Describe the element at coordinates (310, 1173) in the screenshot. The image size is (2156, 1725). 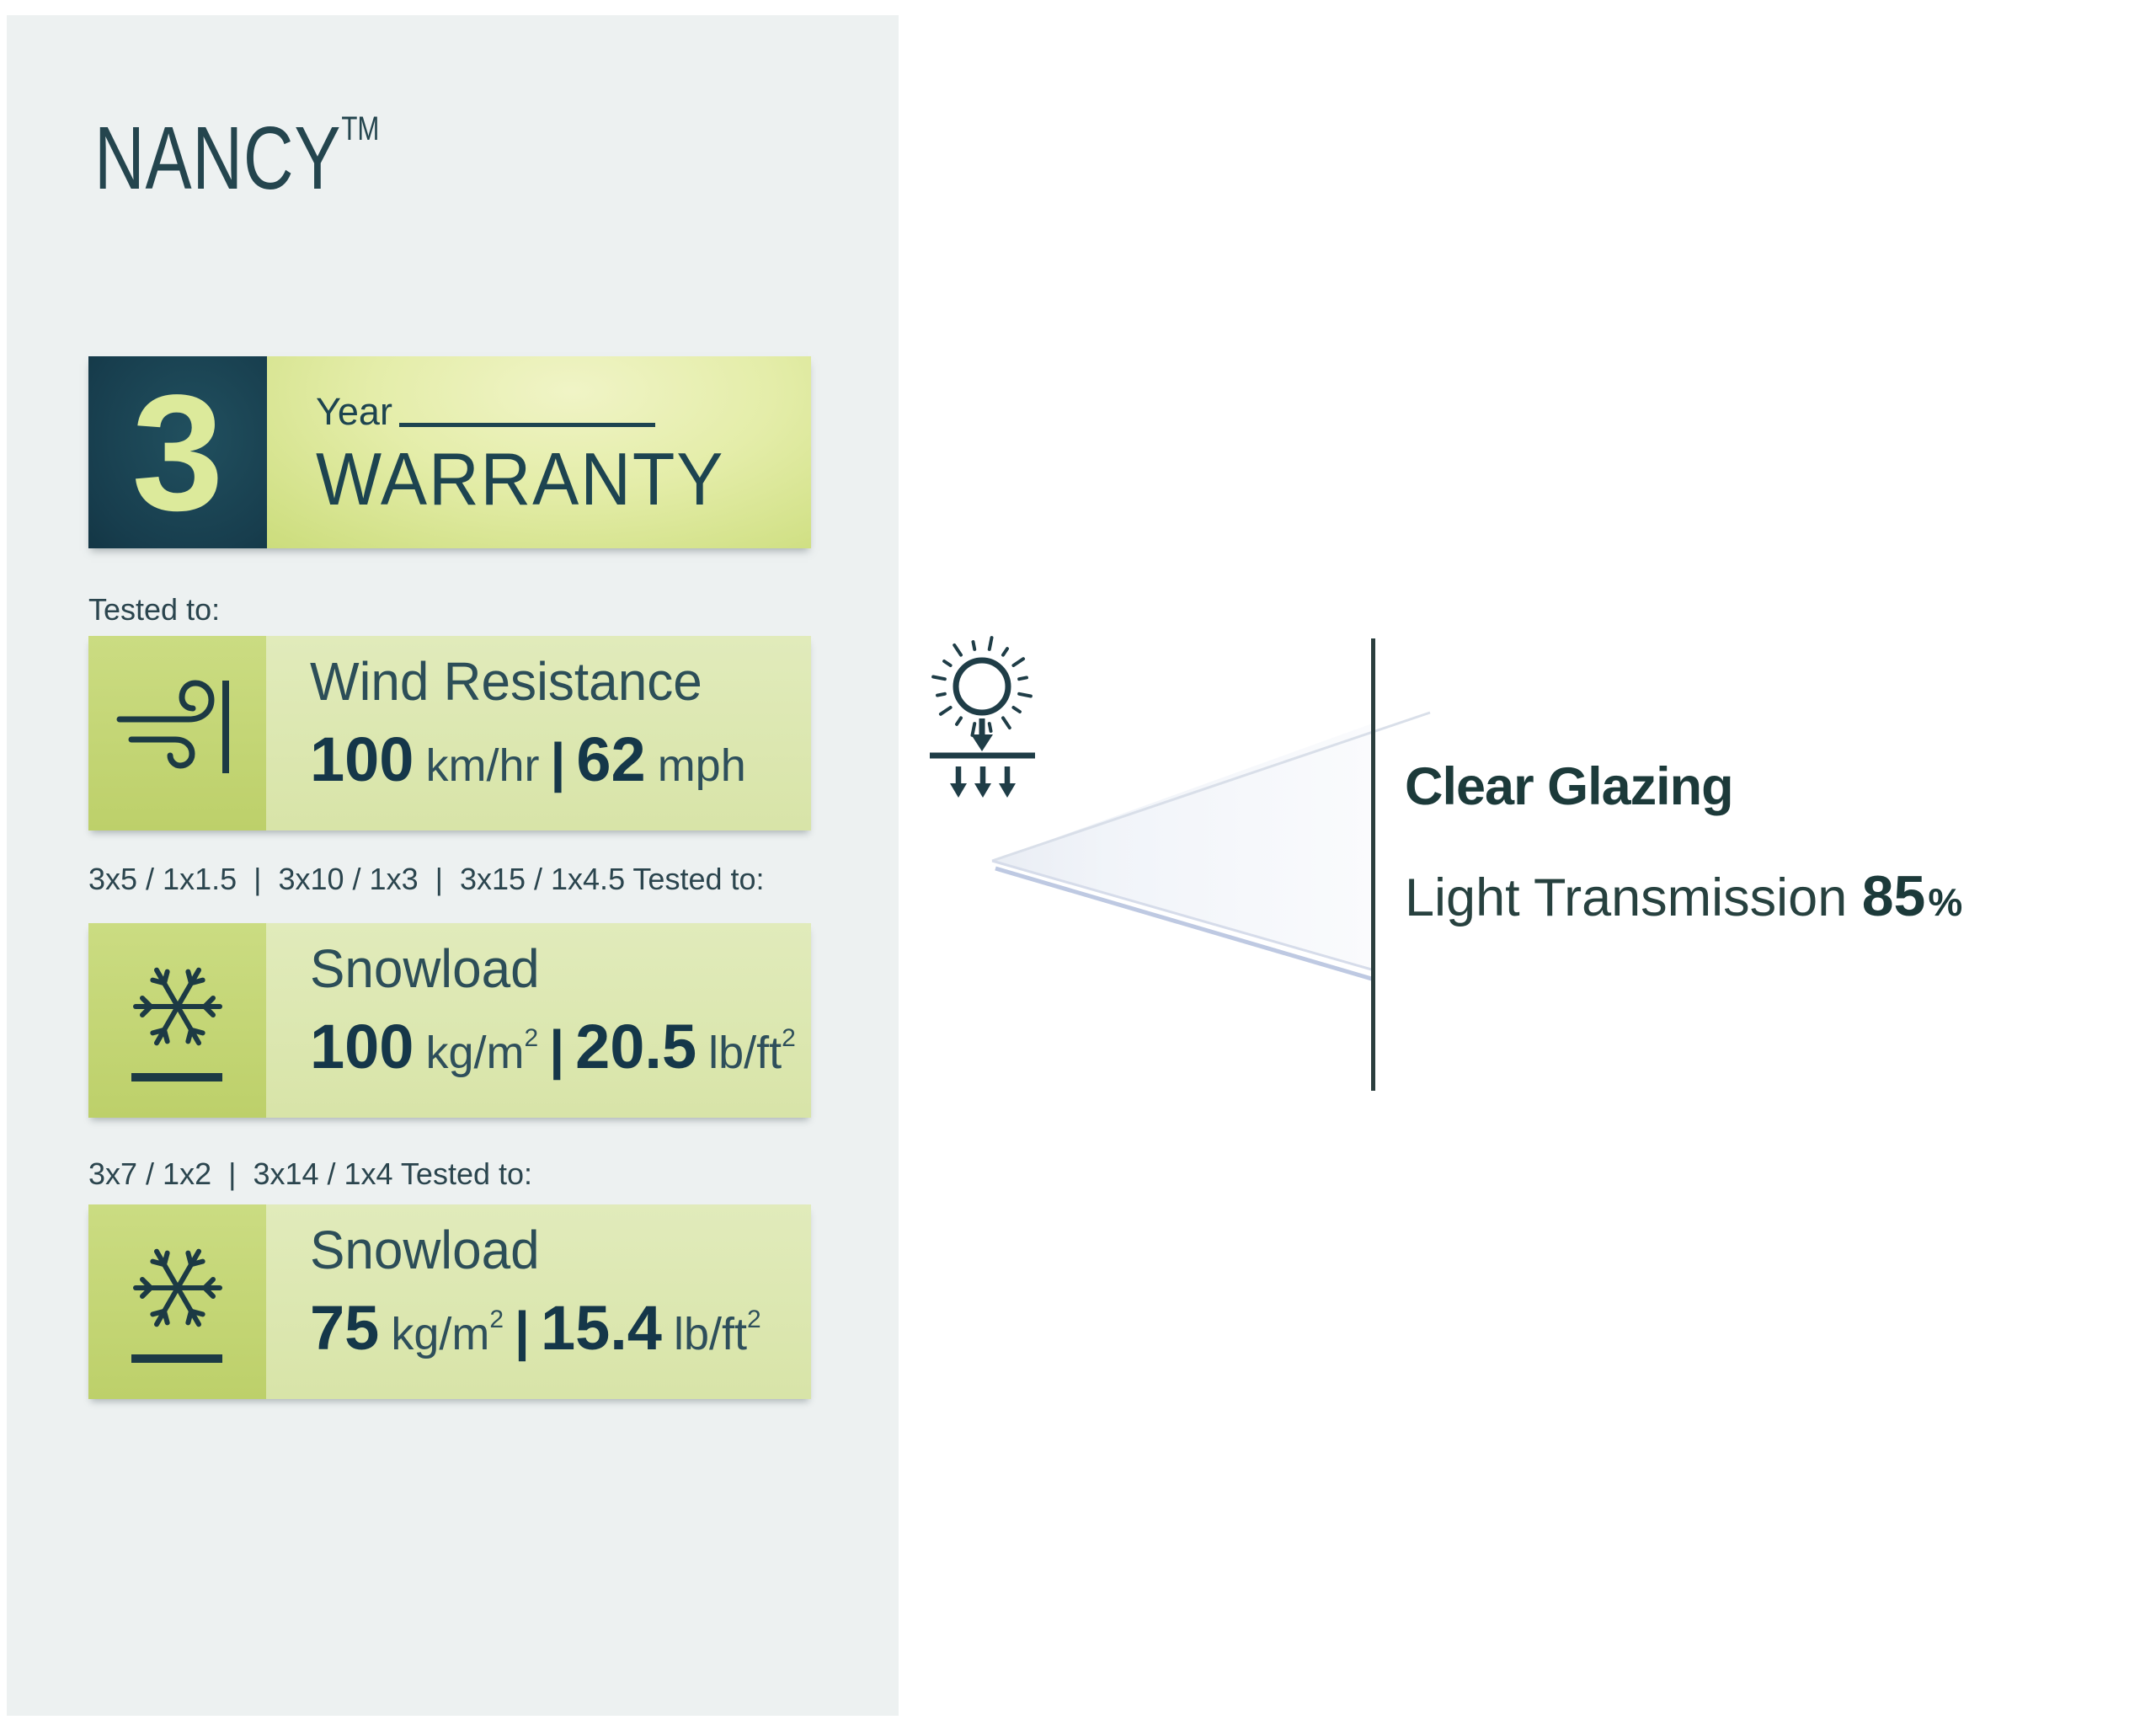
I see `spec-precondition-label: 3x7 / 1x2 | 3x14 / 1x4 Tested to:` at that location.